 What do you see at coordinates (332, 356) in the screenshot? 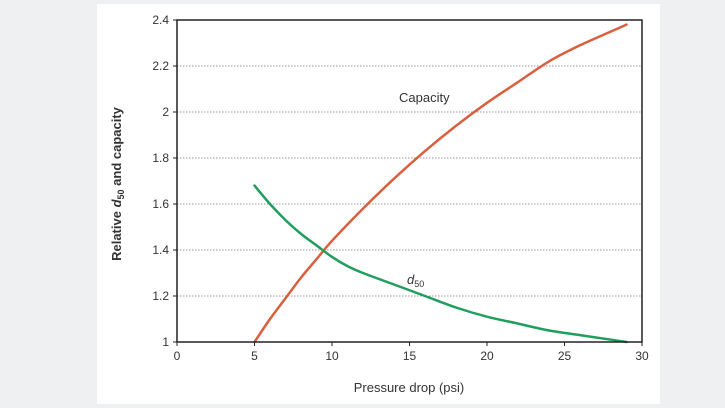
I see `x-tick-label: 10` at bounding box center [332, 356].